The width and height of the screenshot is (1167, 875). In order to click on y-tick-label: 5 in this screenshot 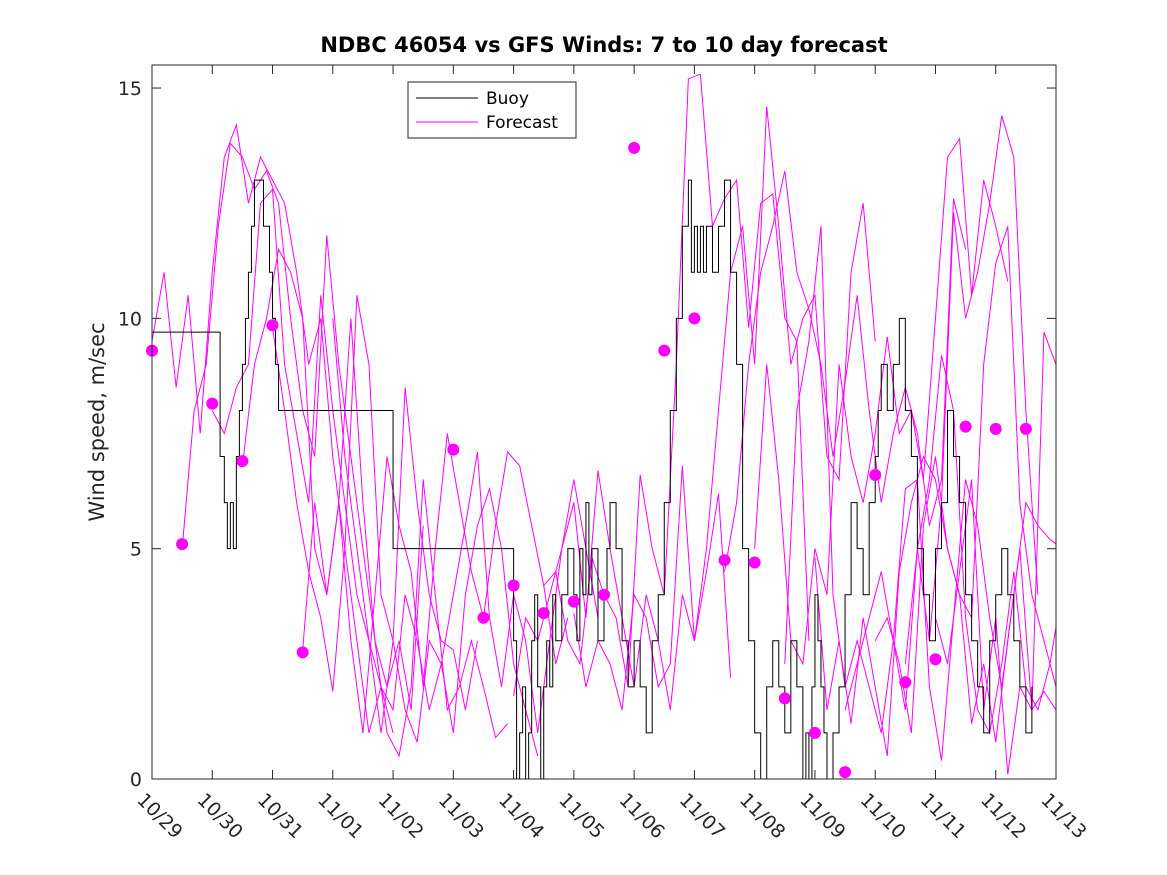, I will do `click(136, 550)`.